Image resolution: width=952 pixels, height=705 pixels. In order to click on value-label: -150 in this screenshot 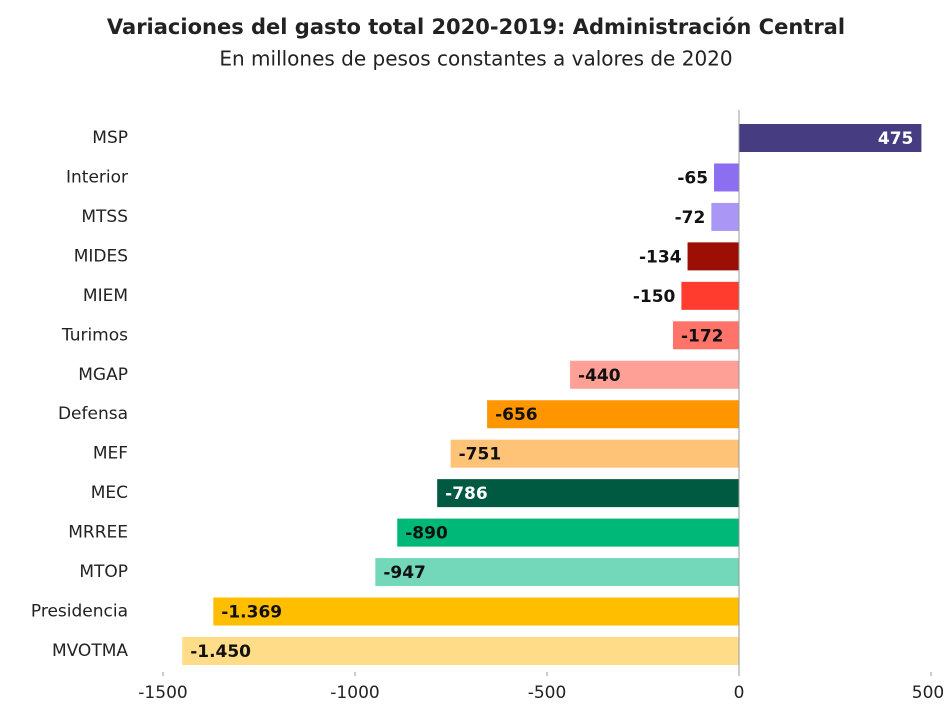, I will do `click(654, 297)`.